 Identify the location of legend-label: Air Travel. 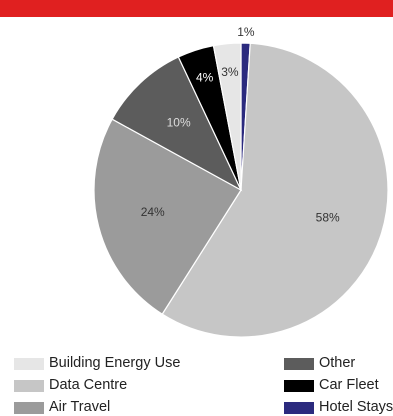
(80, 407).